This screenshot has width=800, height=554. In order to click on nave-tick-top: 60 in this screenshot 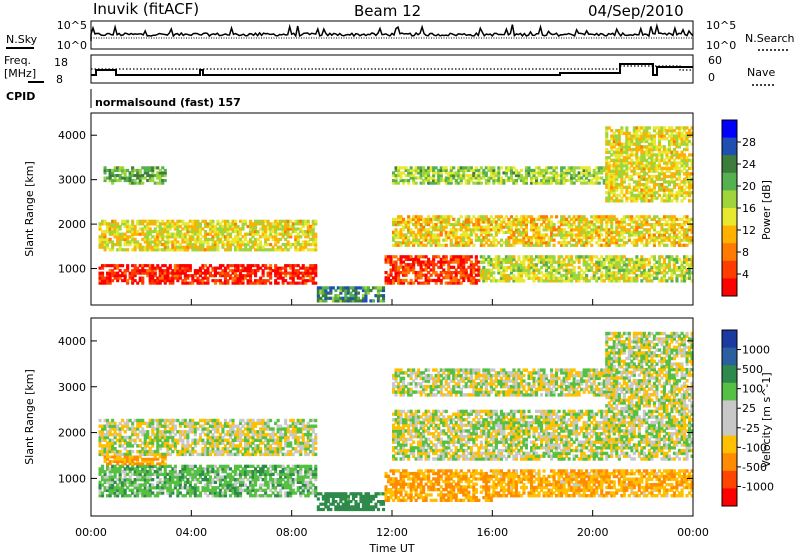, I will do `click(715, 60)`.